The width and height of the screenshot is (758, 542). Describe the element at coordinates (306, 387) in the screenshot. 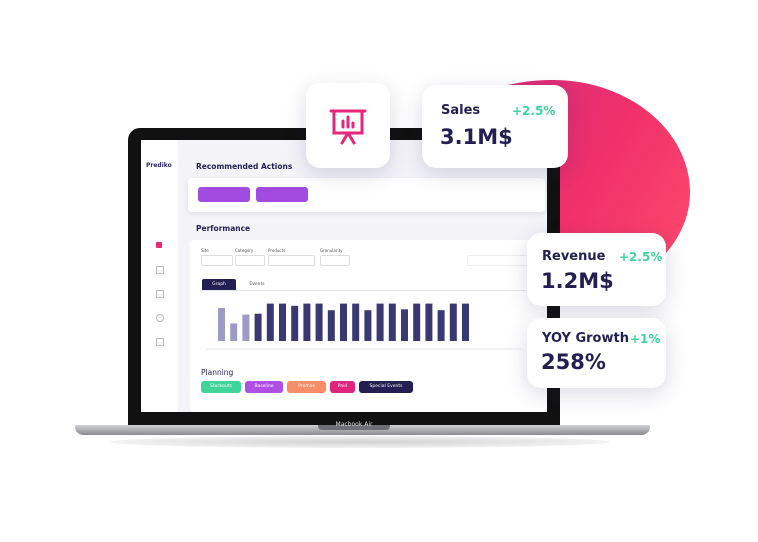

I see `planning-button: Promos` at that location.